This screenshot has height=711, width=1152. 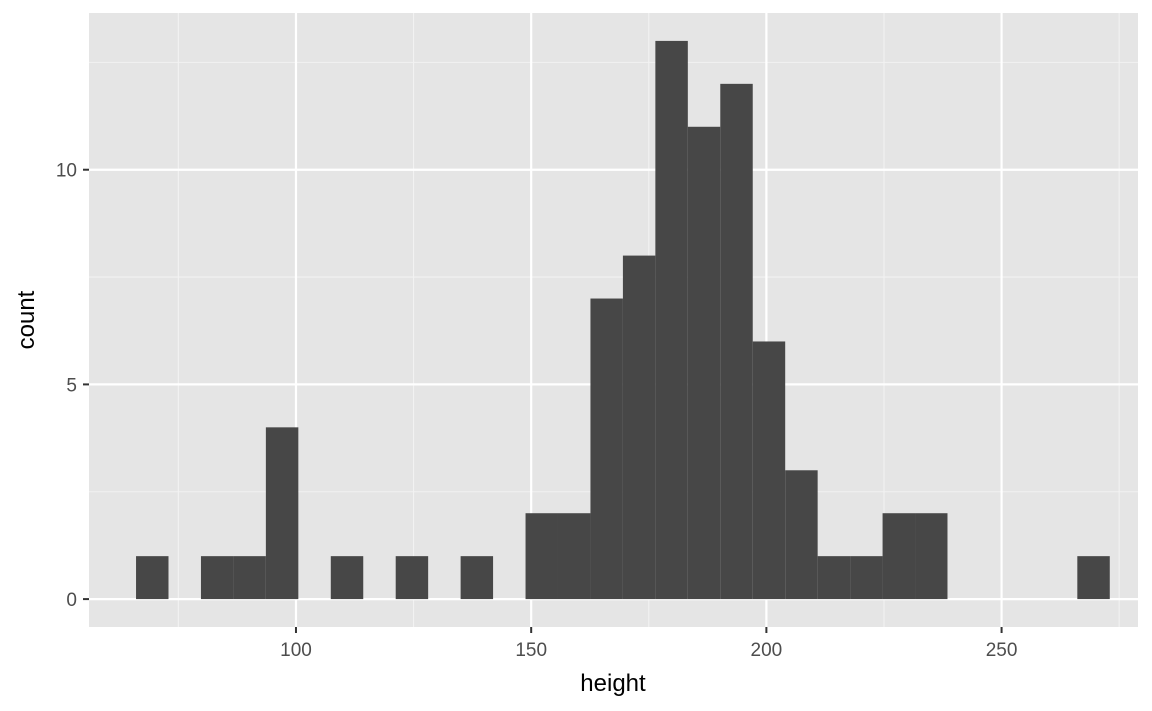 What do you see at coordinates (1002, 650) in the screenshot?
I see `x-tick-label: 250` at bounding box center [1002, 650].